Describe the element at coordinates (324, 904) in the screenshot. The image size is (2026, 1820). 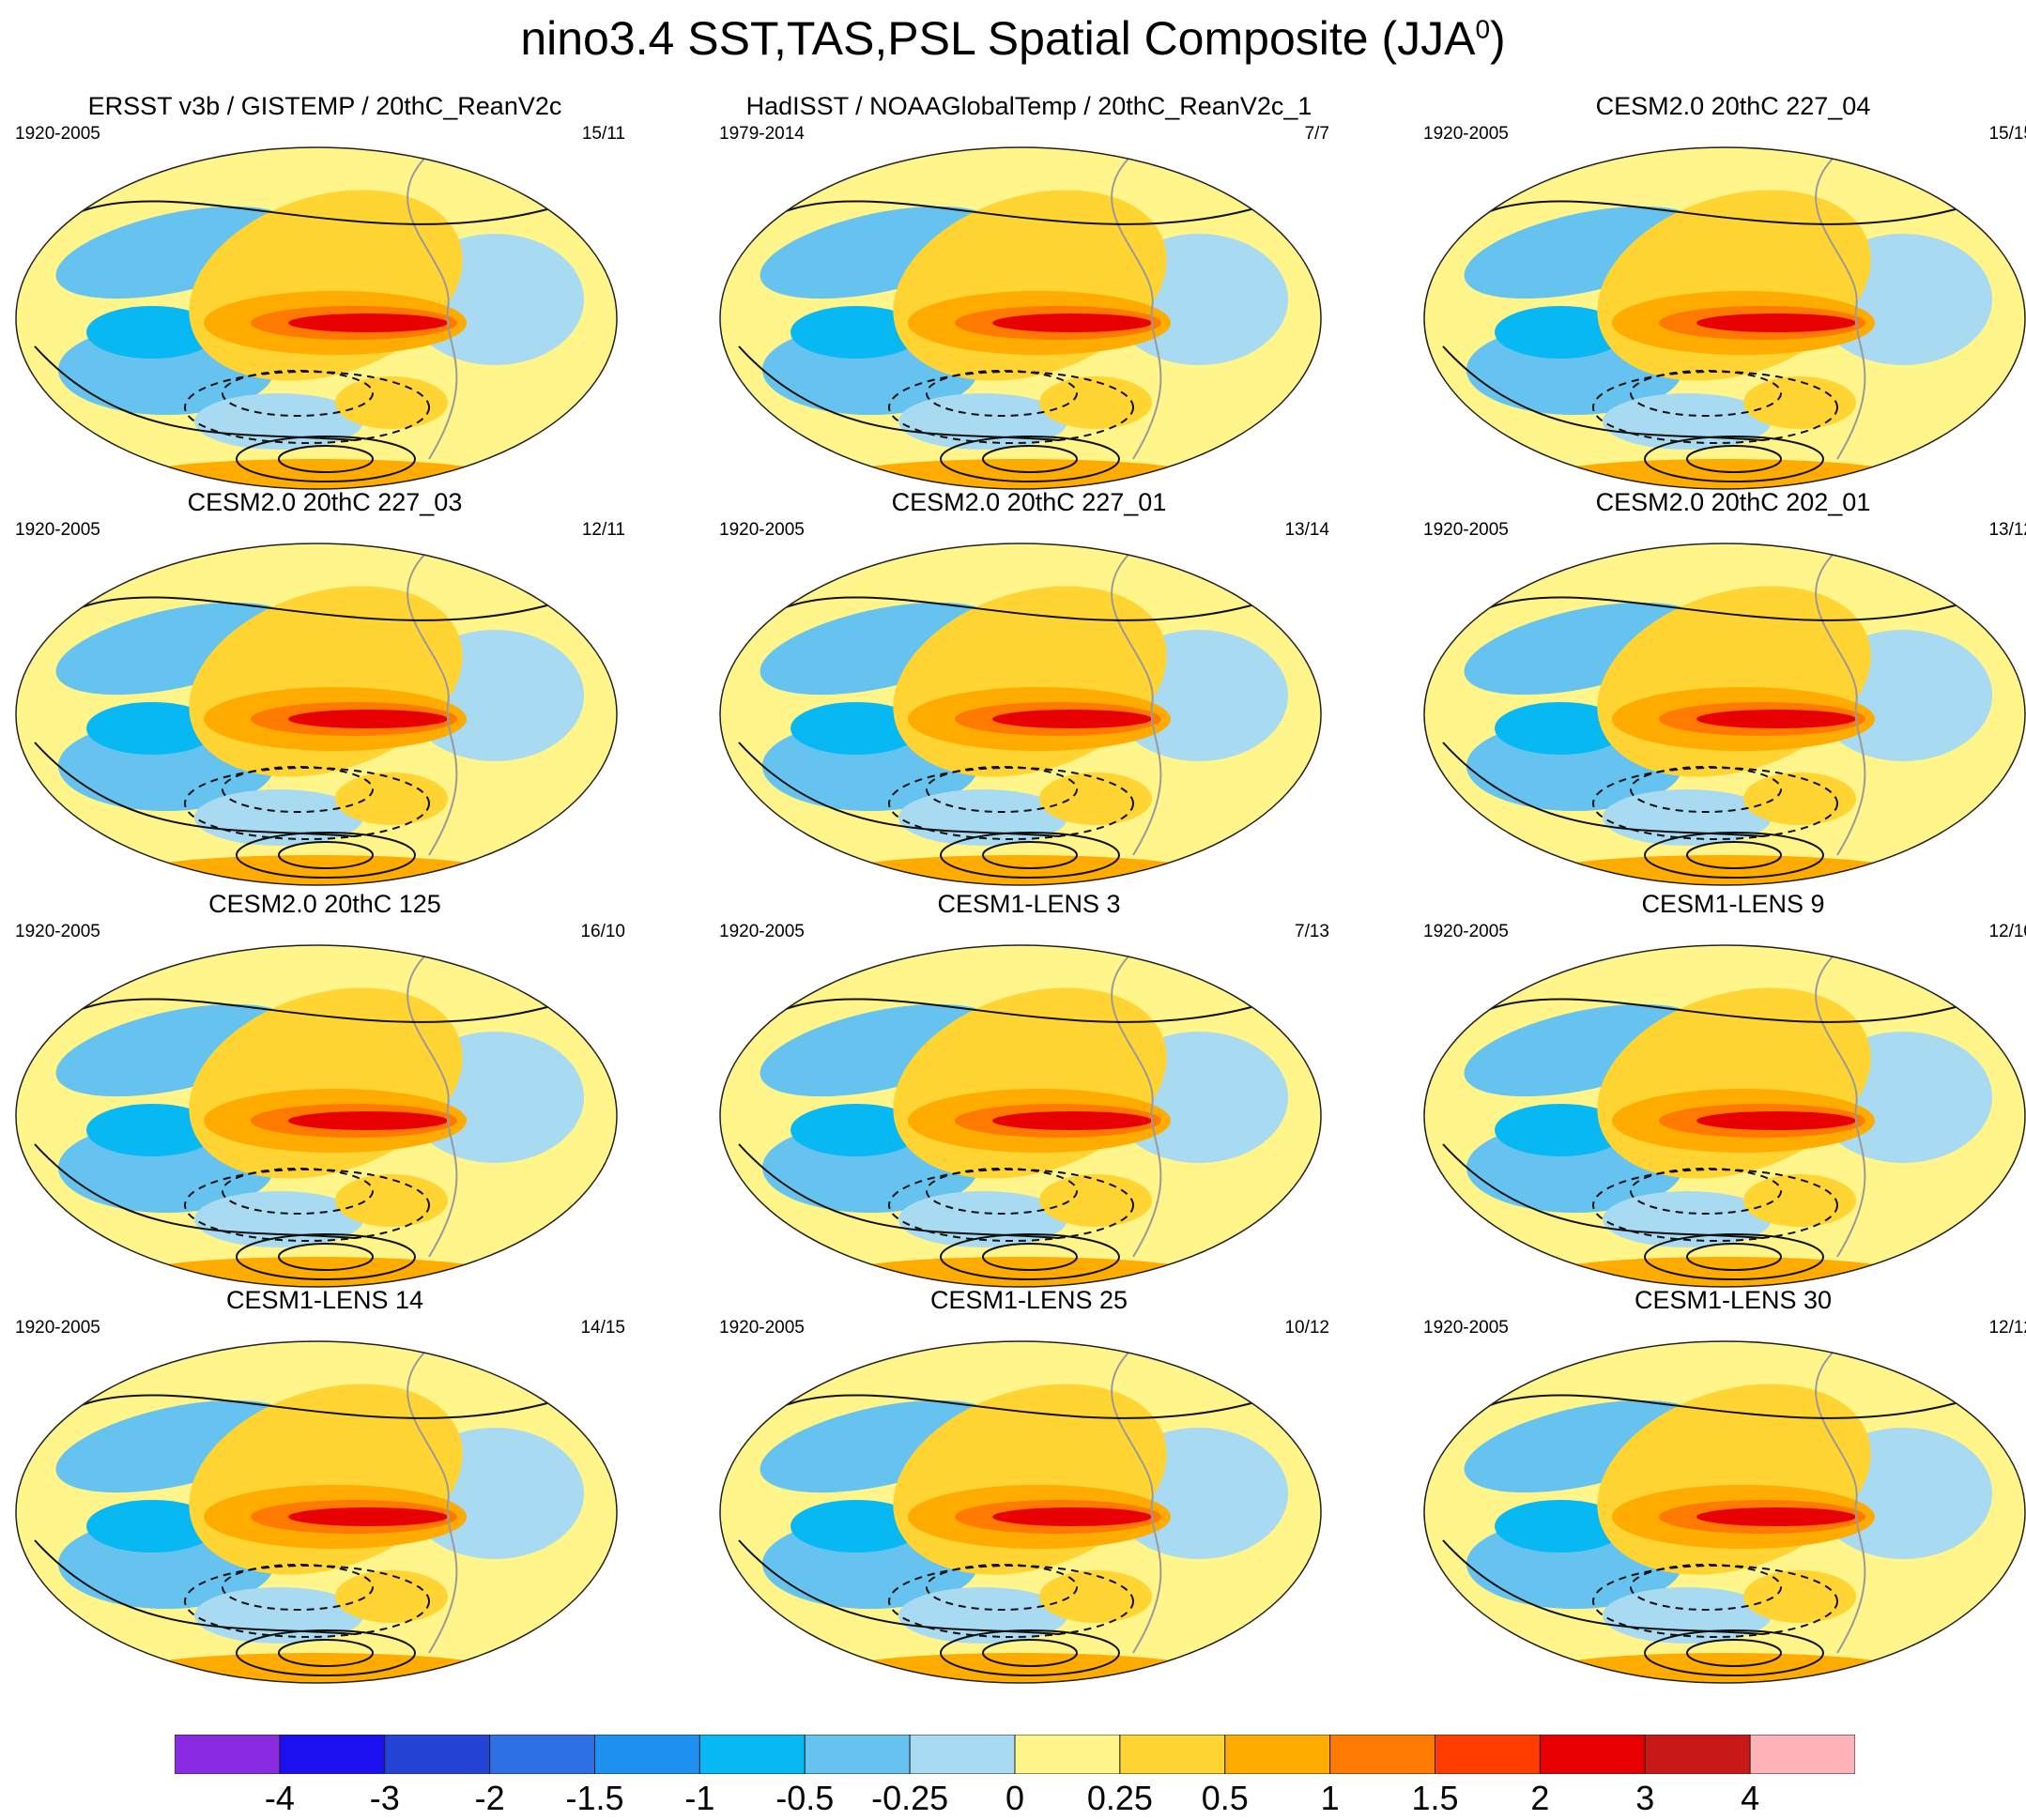
I see `panel-title: CESM2.0 20thC 125` at that location.